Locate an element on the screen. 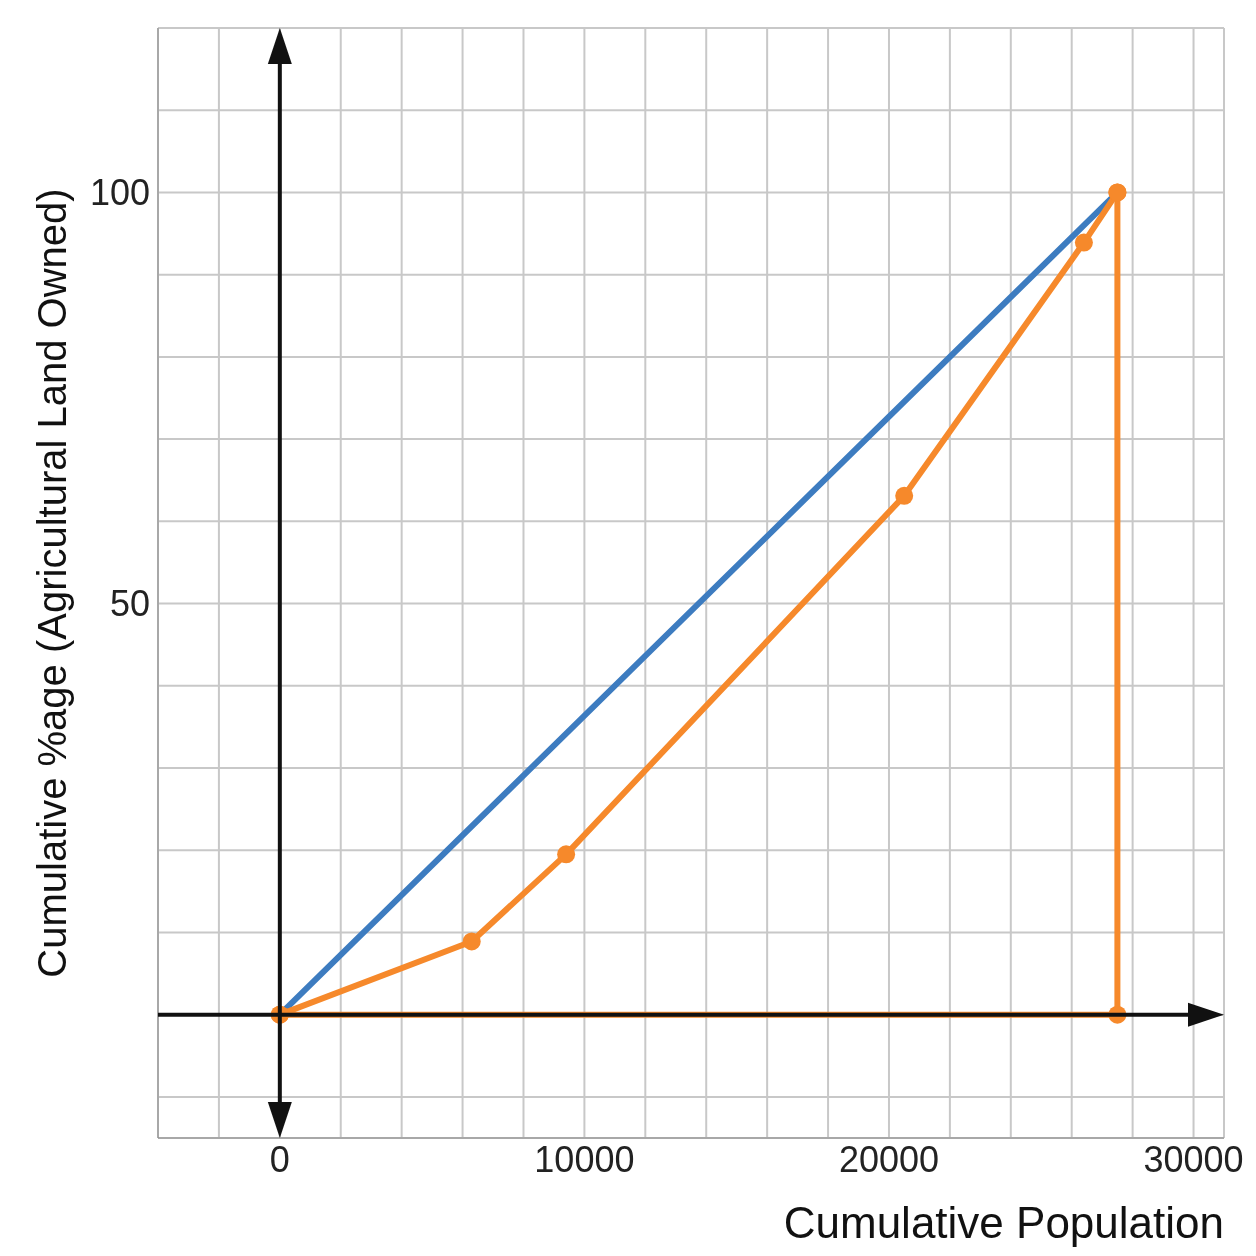 The image size is (1256, 1256). y-tick-label: 50 is located at coordinates (129, 604).